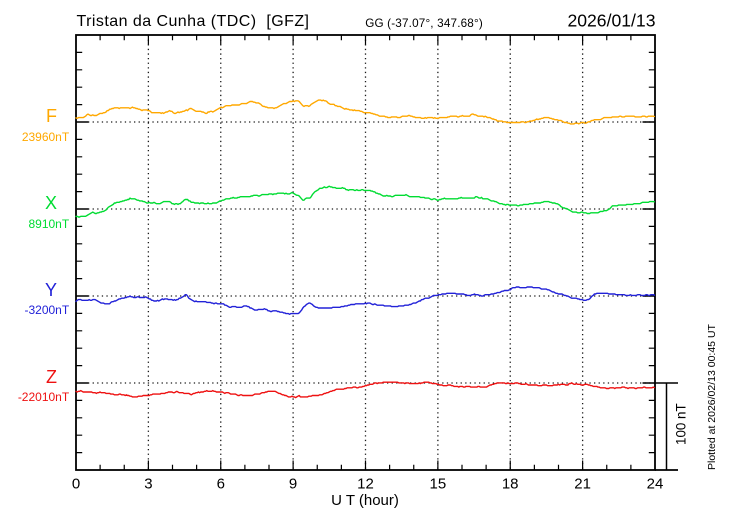  What do you see at coordinates (51, 377) in the screenshot?
I see `svg-text: Z` at bounding box center [51, 377].